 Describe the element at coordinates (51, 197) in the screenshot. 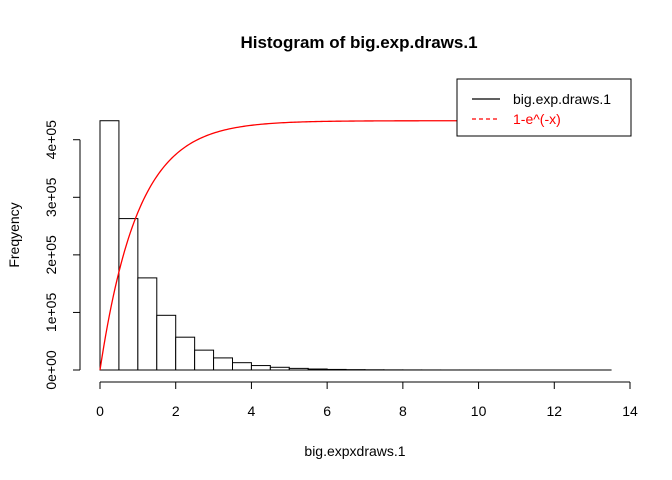

I see `y-tick-label: 3e+05` at that location.